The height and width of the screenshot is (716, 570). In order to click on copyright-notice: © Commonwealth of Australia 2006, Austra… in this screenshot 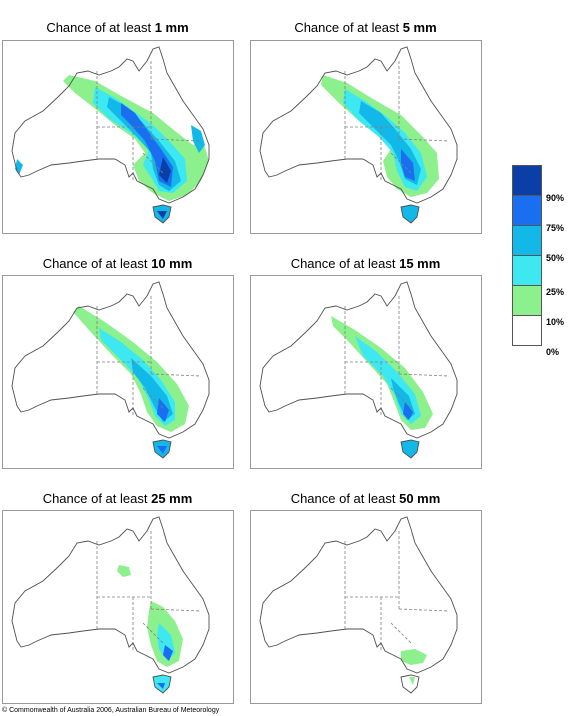, I will do `click(111, 710)`.